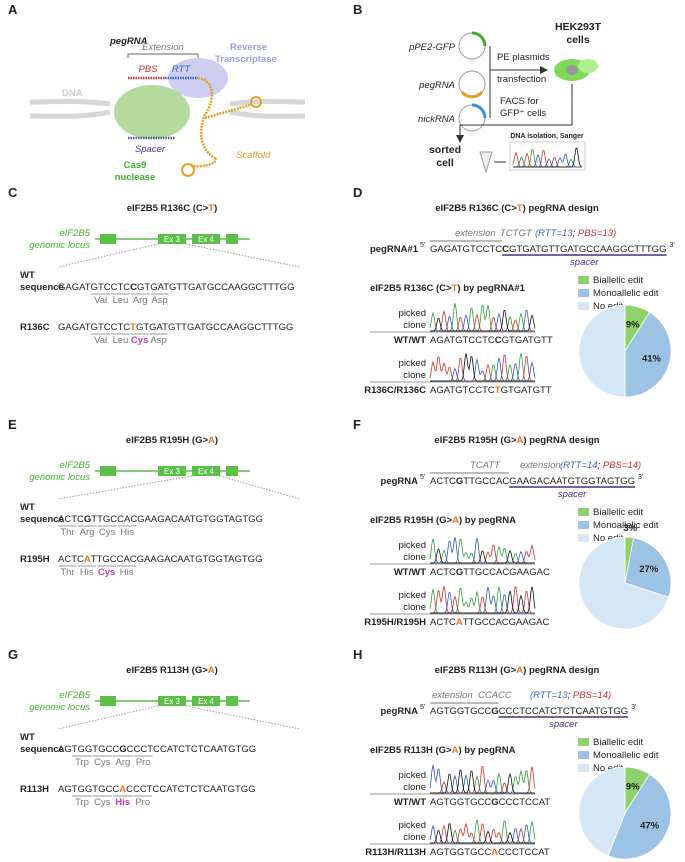  Describe the element at coordinates (505, 249) in the screenshot. I see `text-part: C` at that location.